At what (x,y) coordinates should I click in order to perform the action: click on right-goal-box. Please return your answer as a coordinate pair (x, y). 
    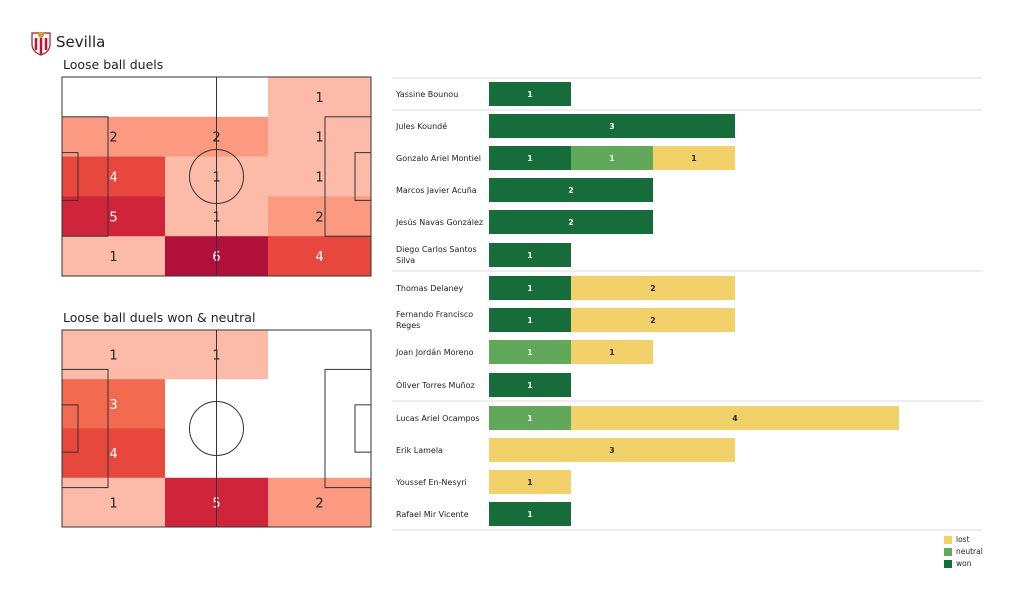
    Looking at the image, I should click on (363, 428).